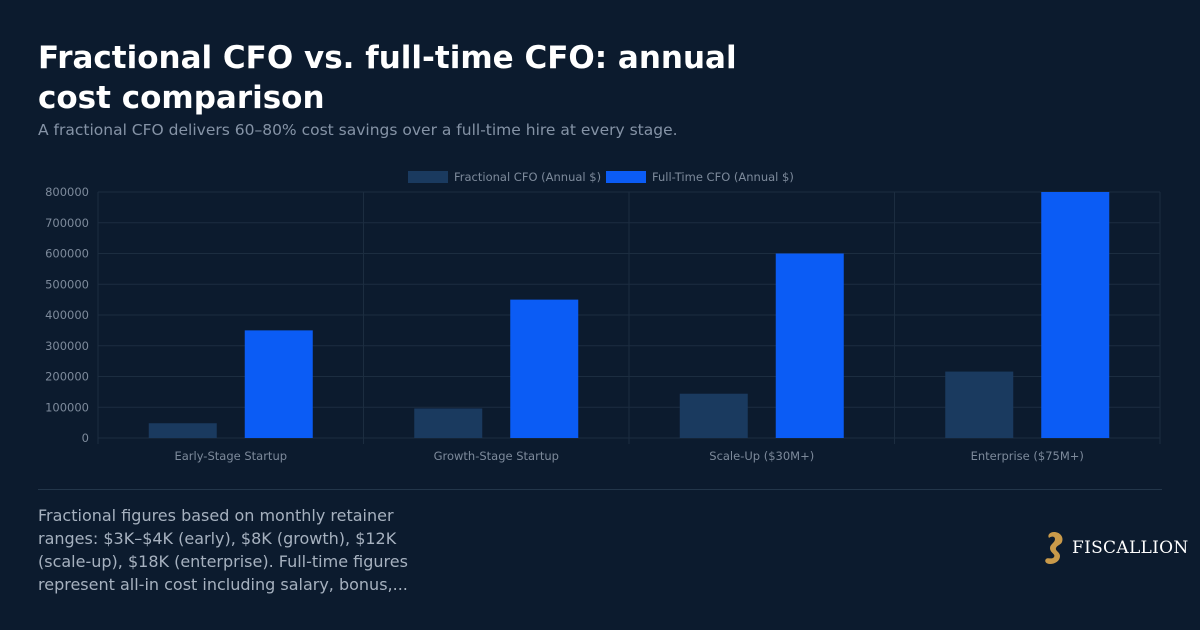  I want to click on y-tick-label: 500000, so click(67, 284).